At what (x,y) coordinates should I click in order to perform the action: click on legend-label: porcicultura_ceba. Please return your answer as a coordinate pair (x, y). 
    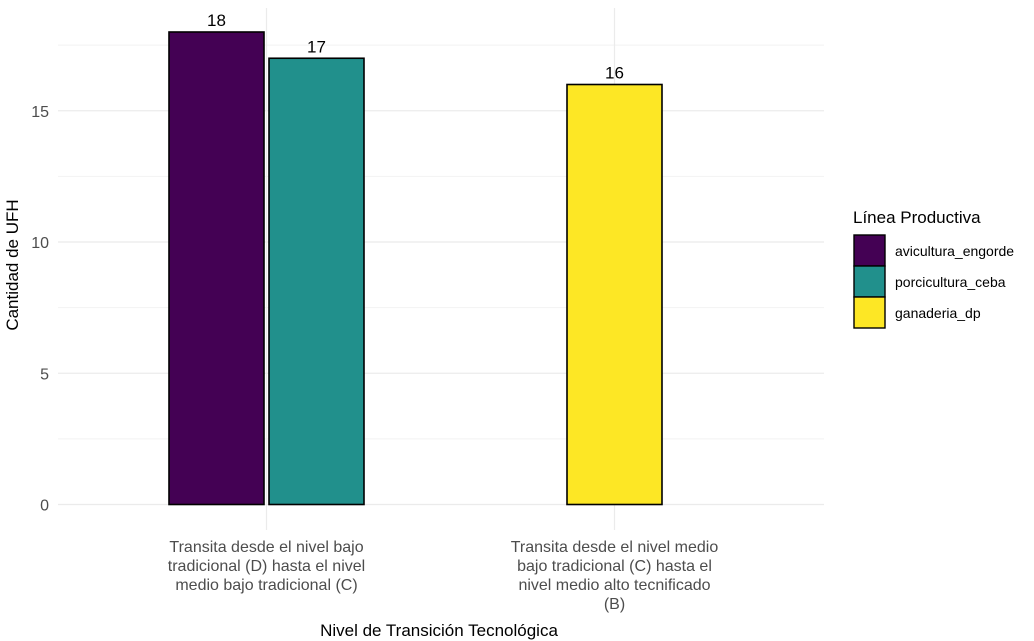
    Looking at the image, I should click on (950, 282).